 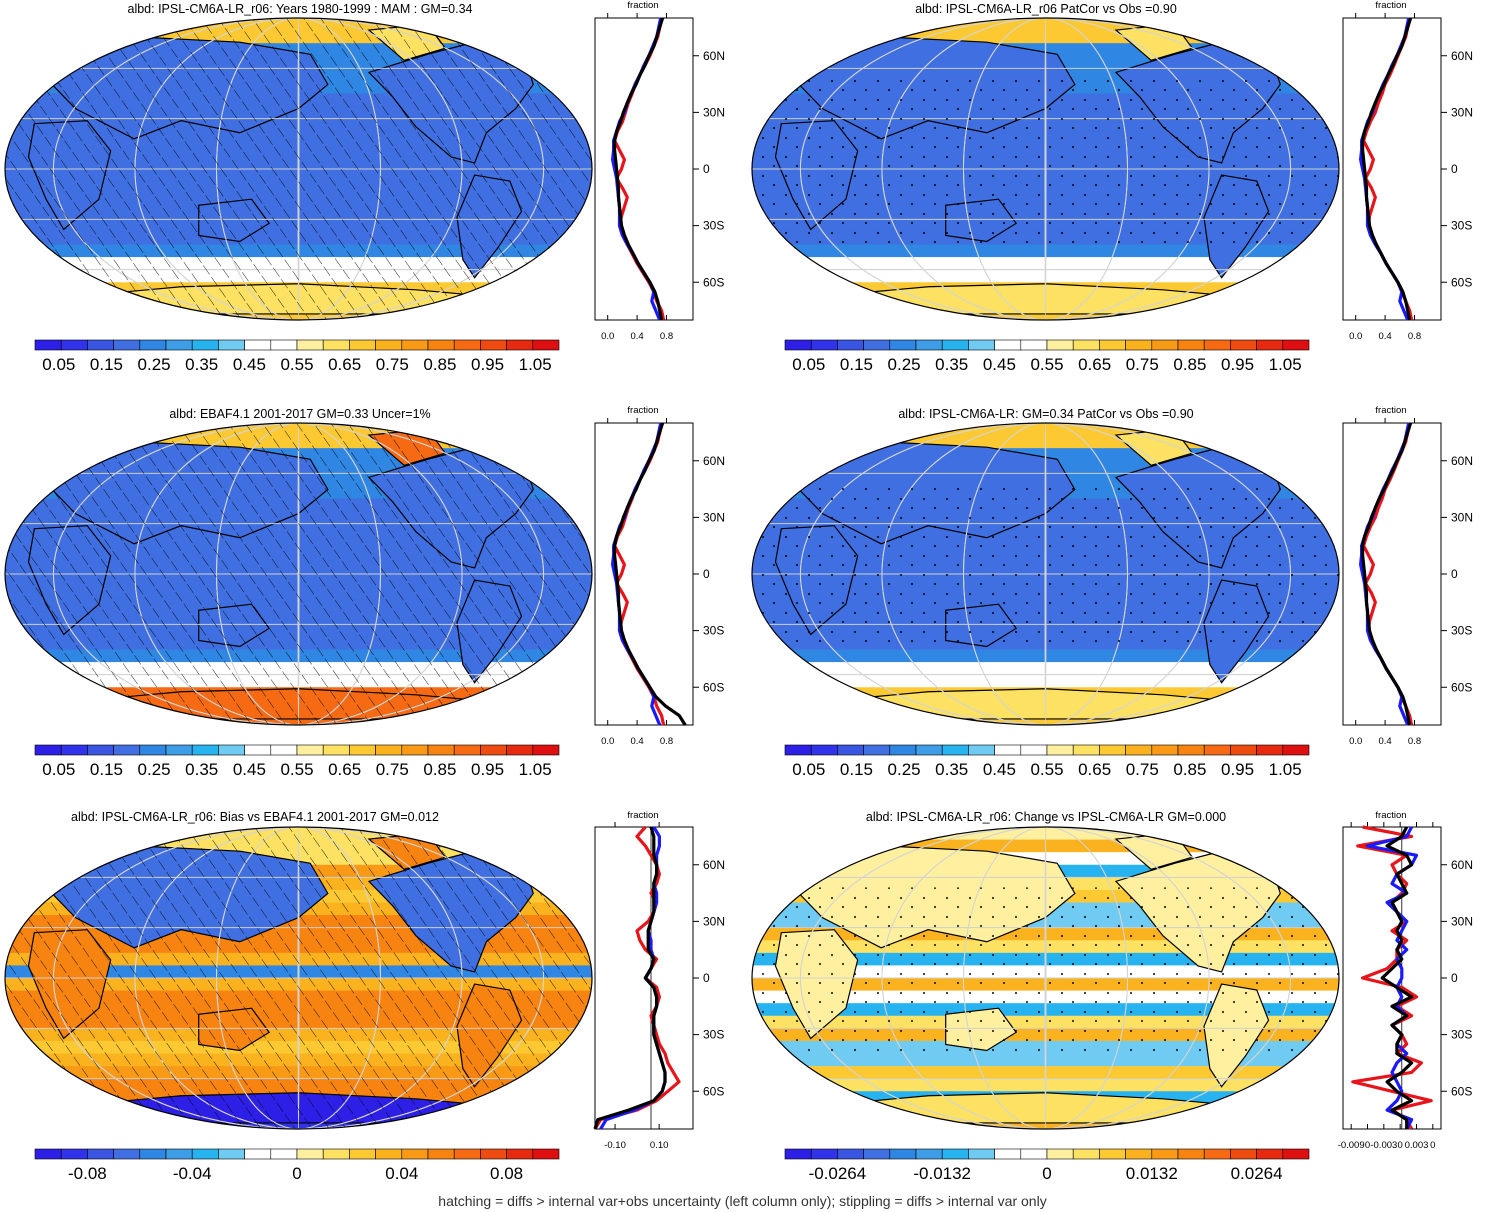 I want to click on colorbar-label: 0.25, so click(x=154, y=769).